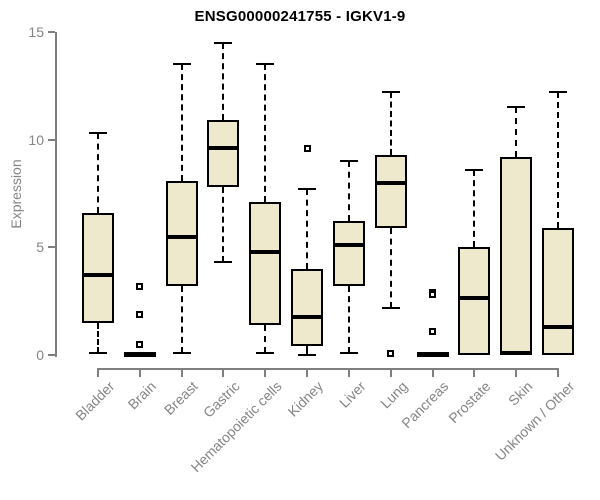  What do you see at coordinates (469, 402) in the screenshot?
I see `x-tick-label-prostate: Prostate` at bounding box center [469, 402].